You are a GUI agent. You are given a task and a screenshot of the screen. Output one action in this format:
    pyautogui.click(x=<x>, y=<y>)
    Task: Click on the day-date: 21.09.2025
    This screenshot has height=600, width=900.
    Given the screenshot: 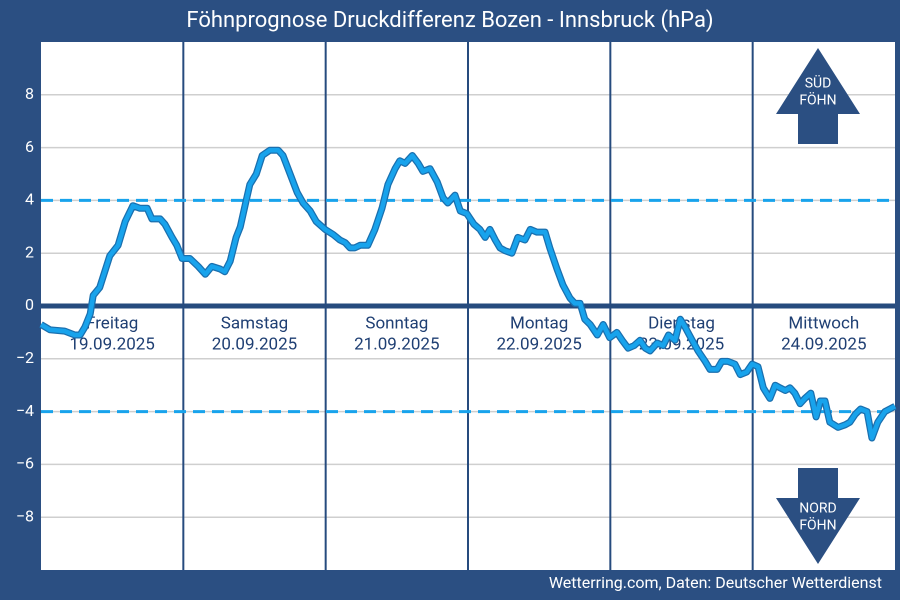 What is the action you would take?
    pyautogui.click(x=396, y=344)
    